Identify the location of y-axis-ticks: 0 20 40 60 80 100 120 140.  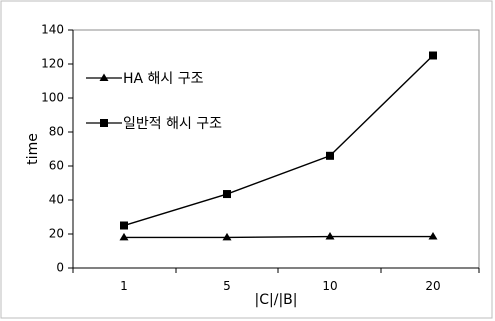
(57, 149).